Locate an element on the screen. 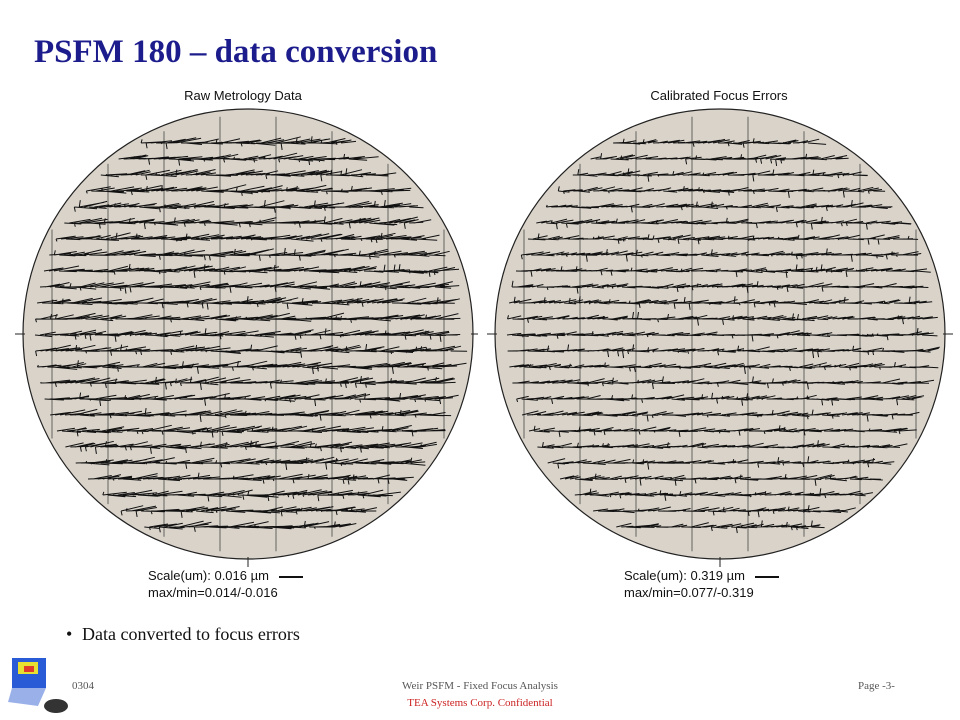 The image size is (960, 720). maxmin-label: max/min=0.014/-0.016 is located at coordinates (213, 592).